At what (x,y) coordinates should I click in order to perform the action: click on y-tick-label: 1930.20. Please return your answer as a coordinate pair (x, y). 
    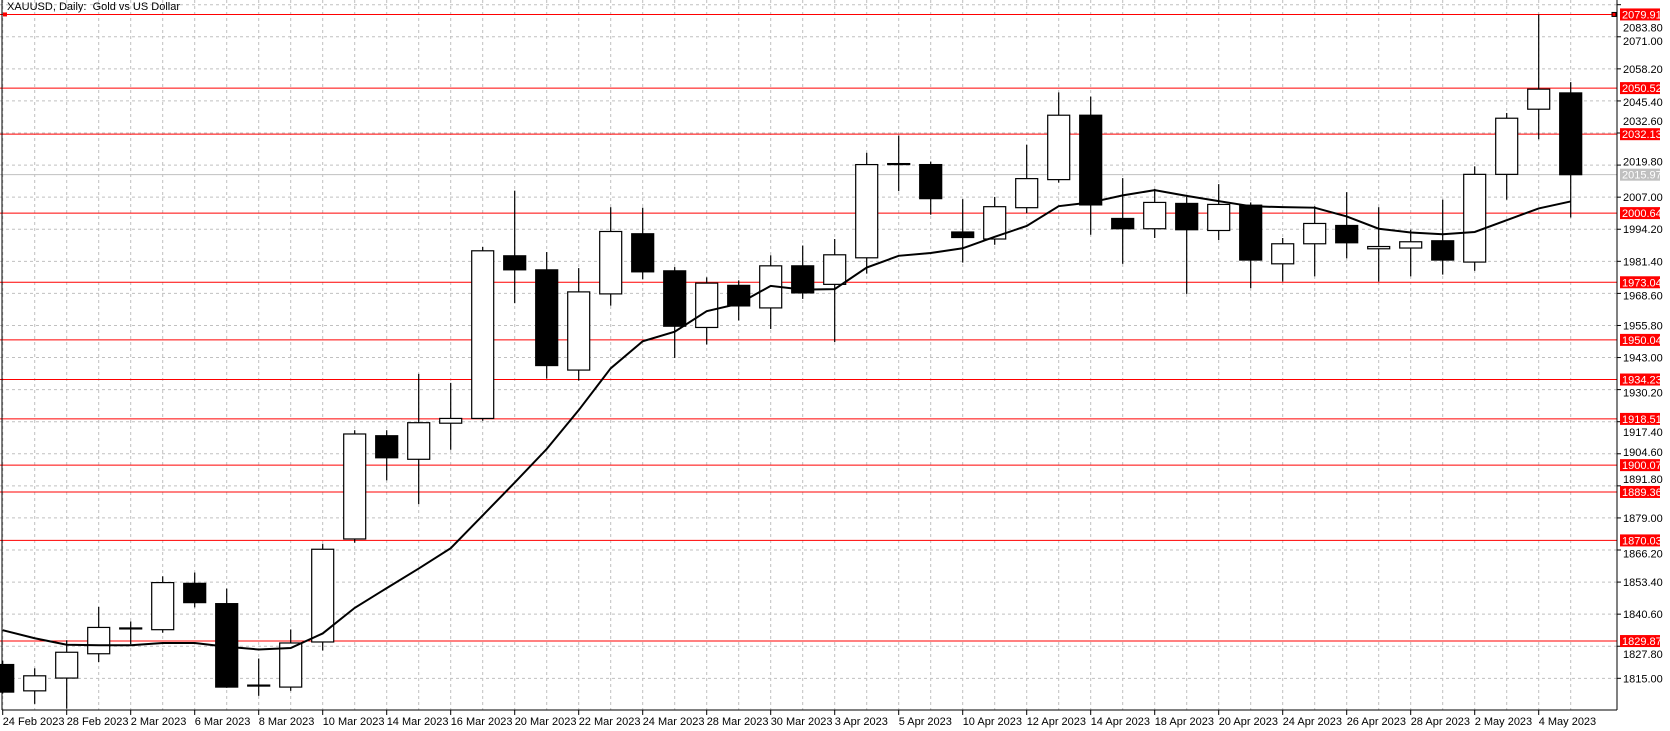
    Looking at the image, I should click on (1643, 394).